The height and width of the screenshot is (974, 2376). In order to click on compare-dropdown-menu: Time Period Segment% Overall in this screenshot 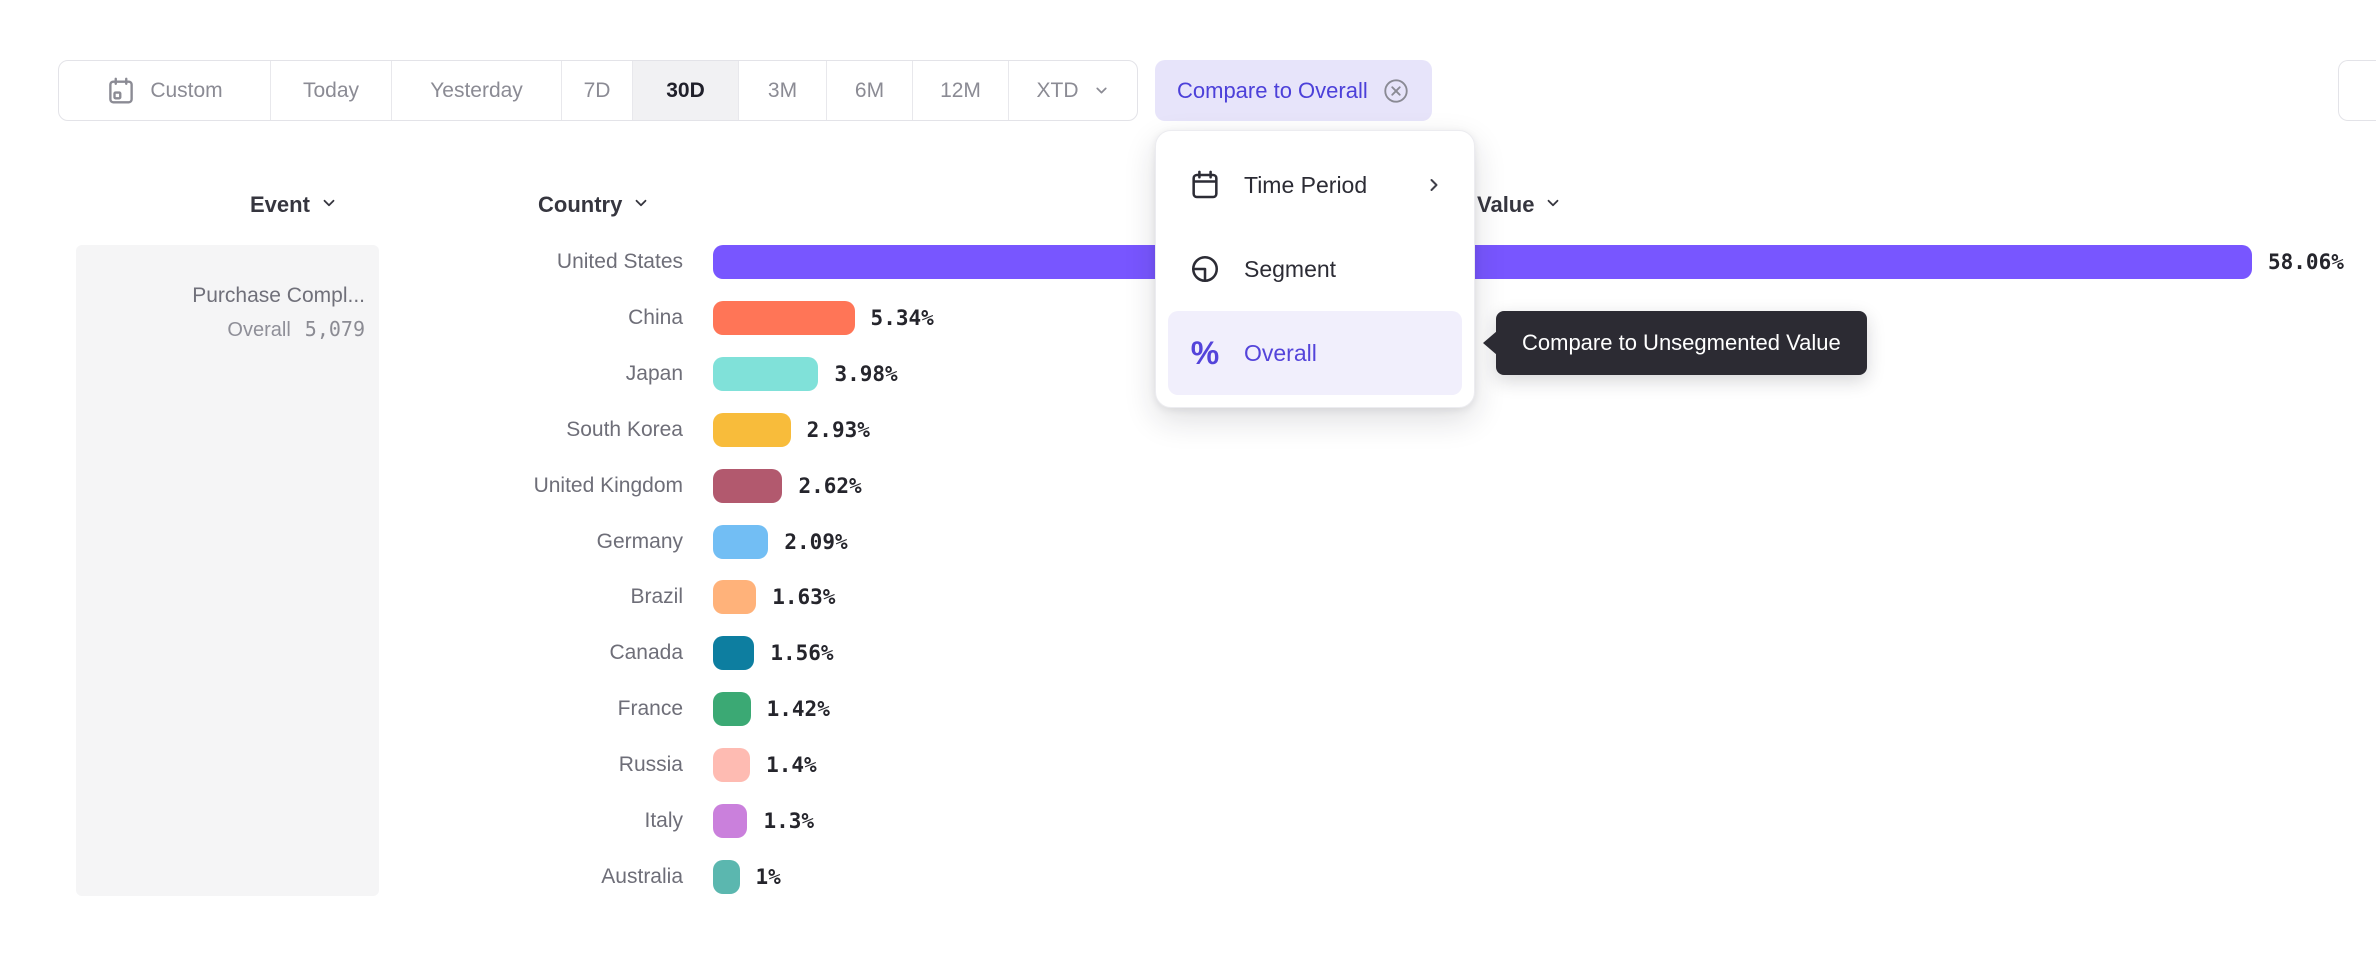, I will do `click(1315, 269)`.